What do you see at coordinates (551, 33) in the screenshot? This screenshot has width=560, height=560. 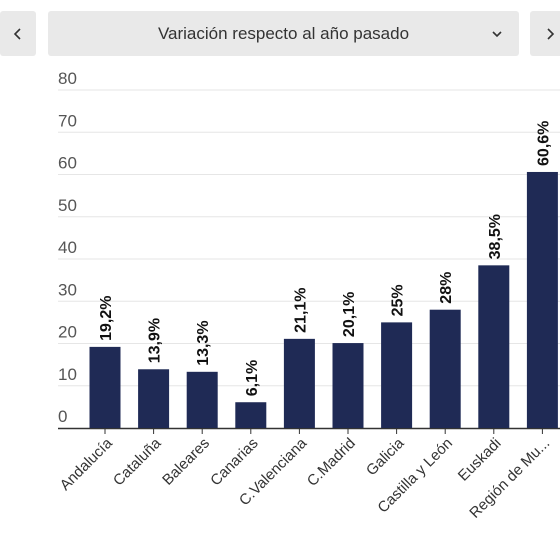 I see `chevron-right-icon` at bounding box center [551, 33].